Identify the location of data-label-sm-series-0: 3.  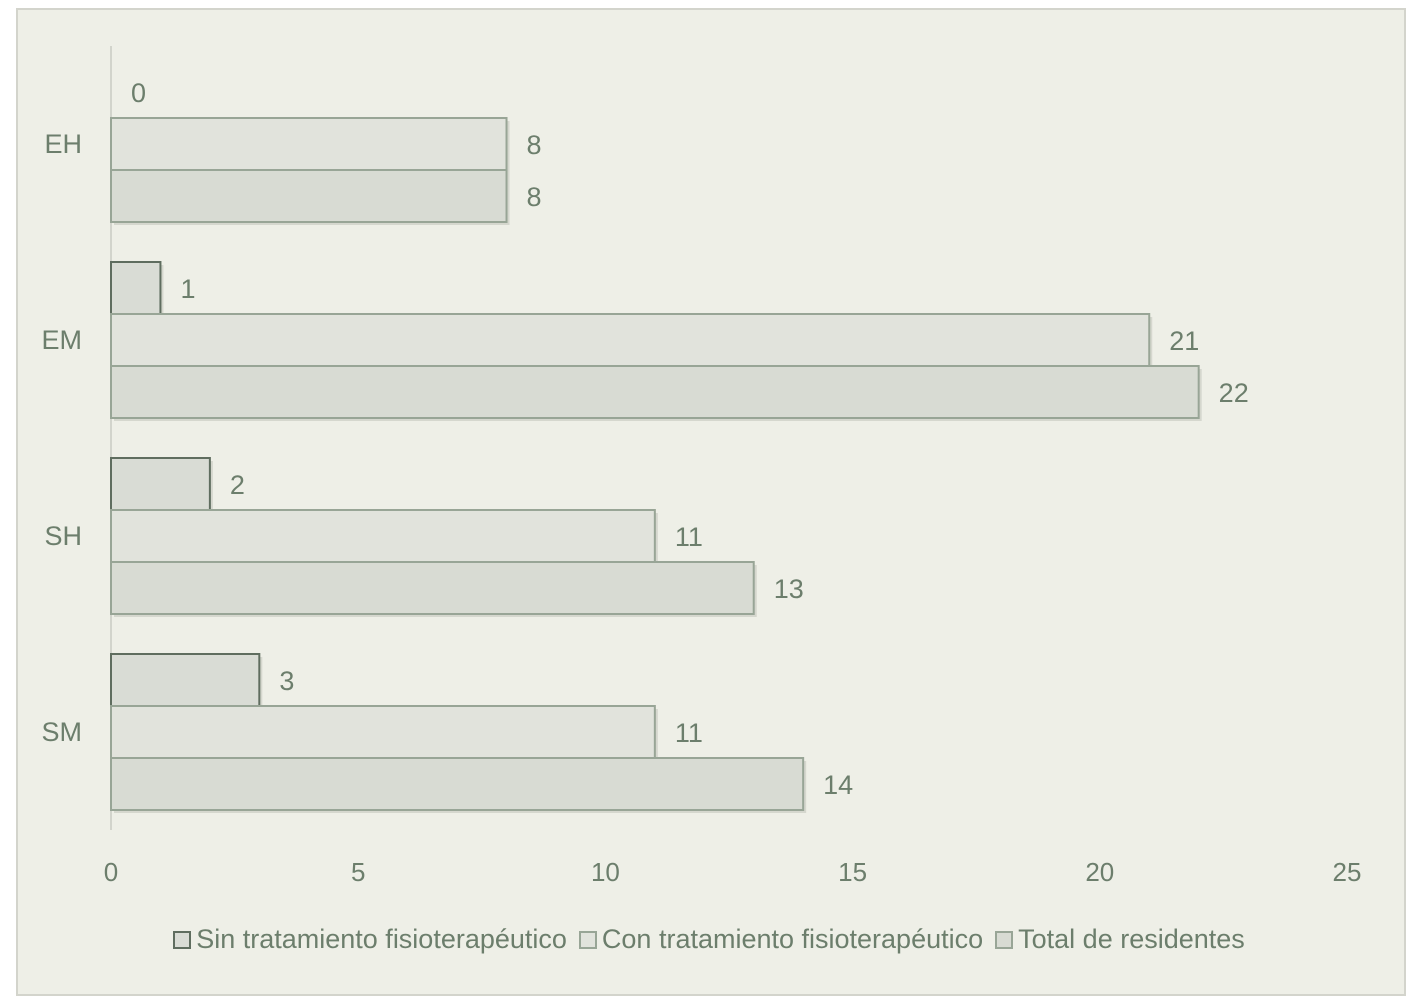
(286, 681).